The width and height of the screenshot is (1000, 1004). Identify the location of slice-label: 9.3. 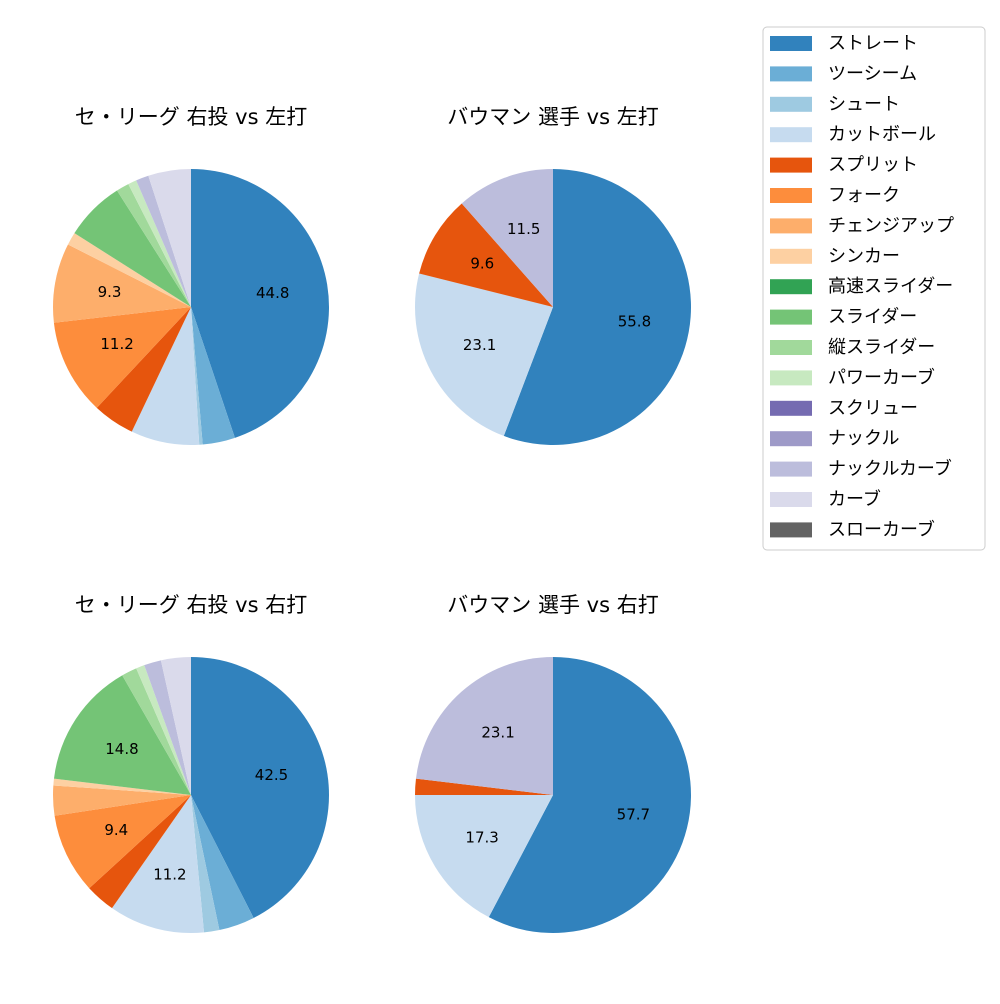
(110, 292).